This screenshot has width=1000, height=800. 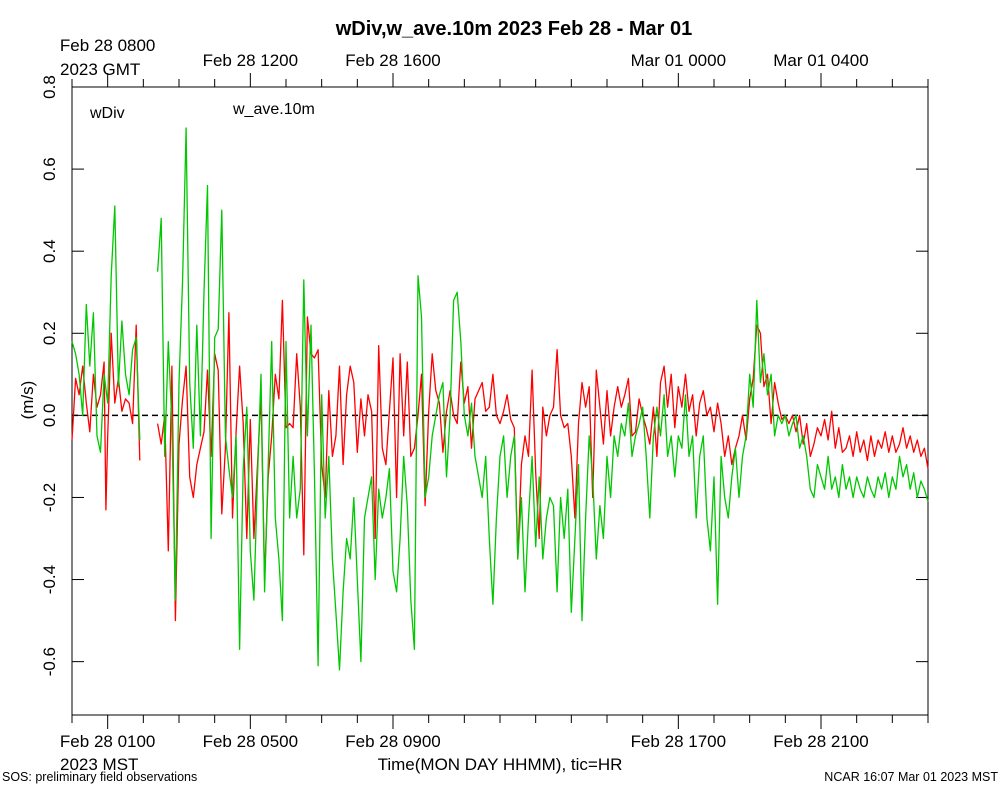 What do you see at coordinates (514, 29) in the screenshot?
I see `chart-title: wDiv,w_ave.10m 2023 Feb 28 - Mar 01` at bounding box center [514, 29].